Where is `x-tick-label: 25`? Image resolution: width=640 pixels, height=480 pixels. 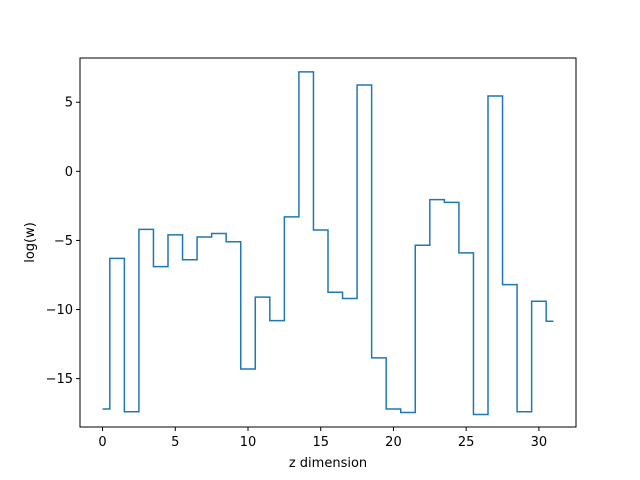
x-tick-label: 25 is located at coordinates (466, 442).